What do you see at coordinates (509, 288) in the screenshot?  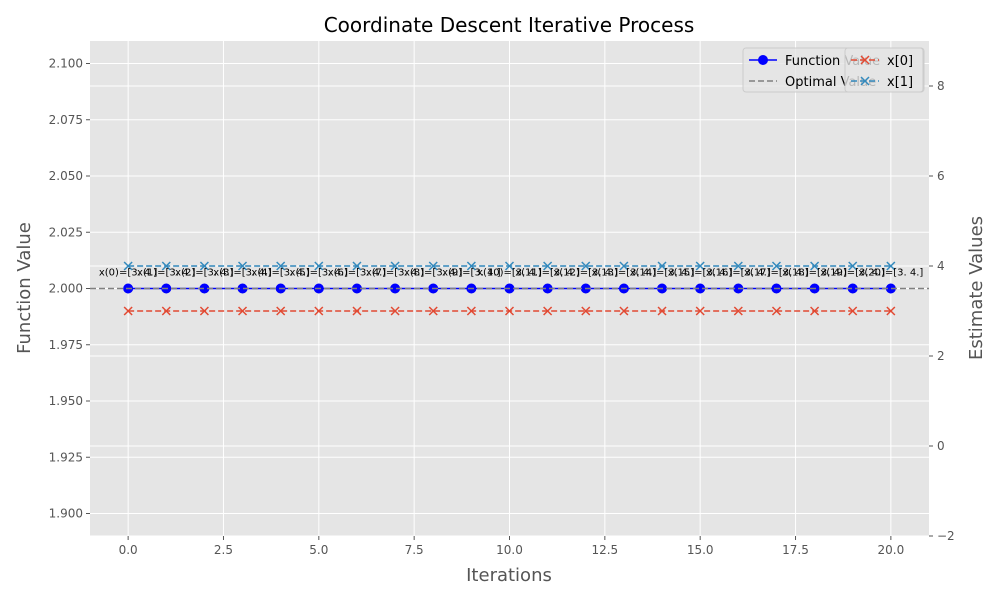 I see `series-layer` at bounding box center [509, 288].